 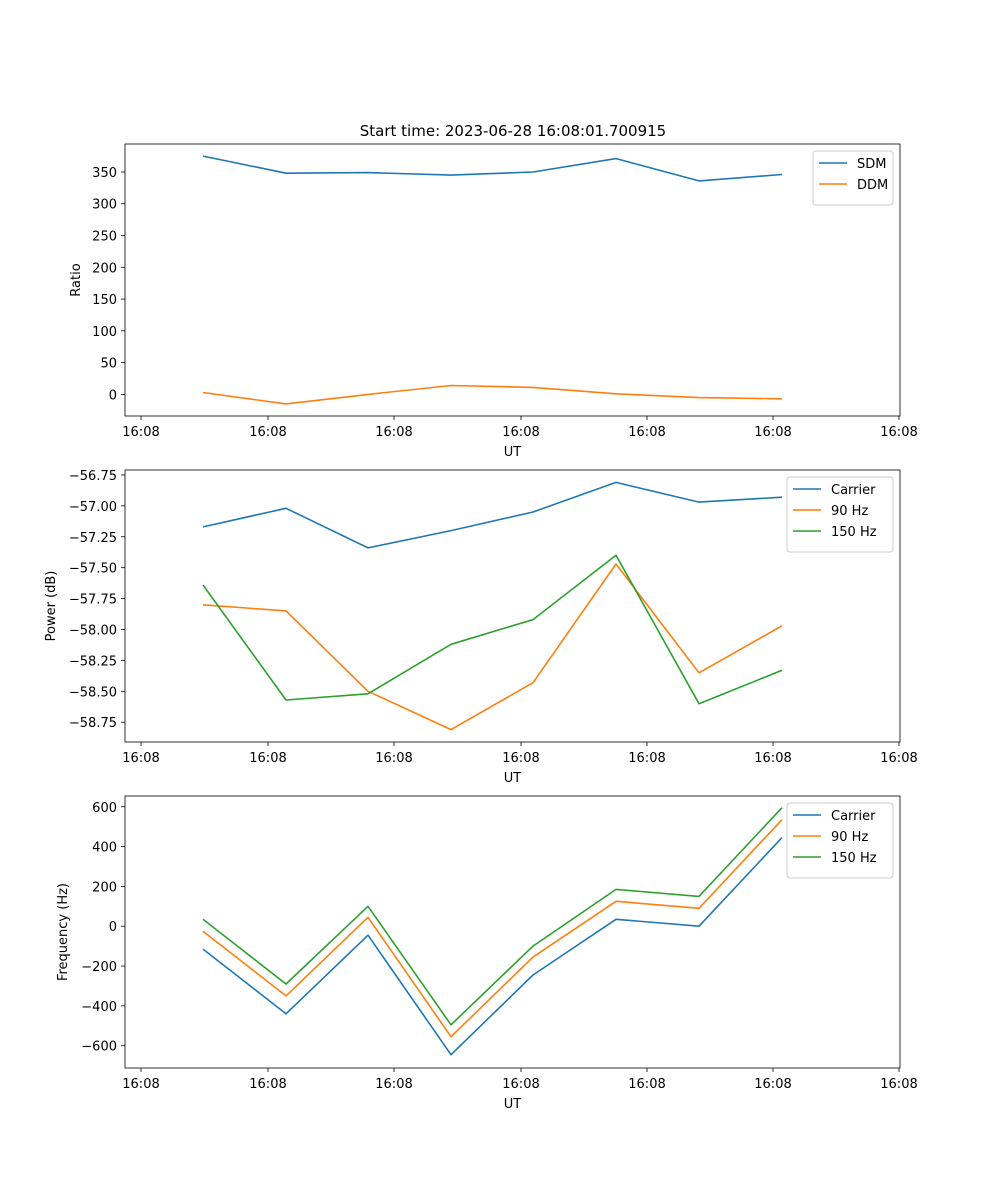 I want to click on y-tick-label: 50, so click(x=108, y=364).